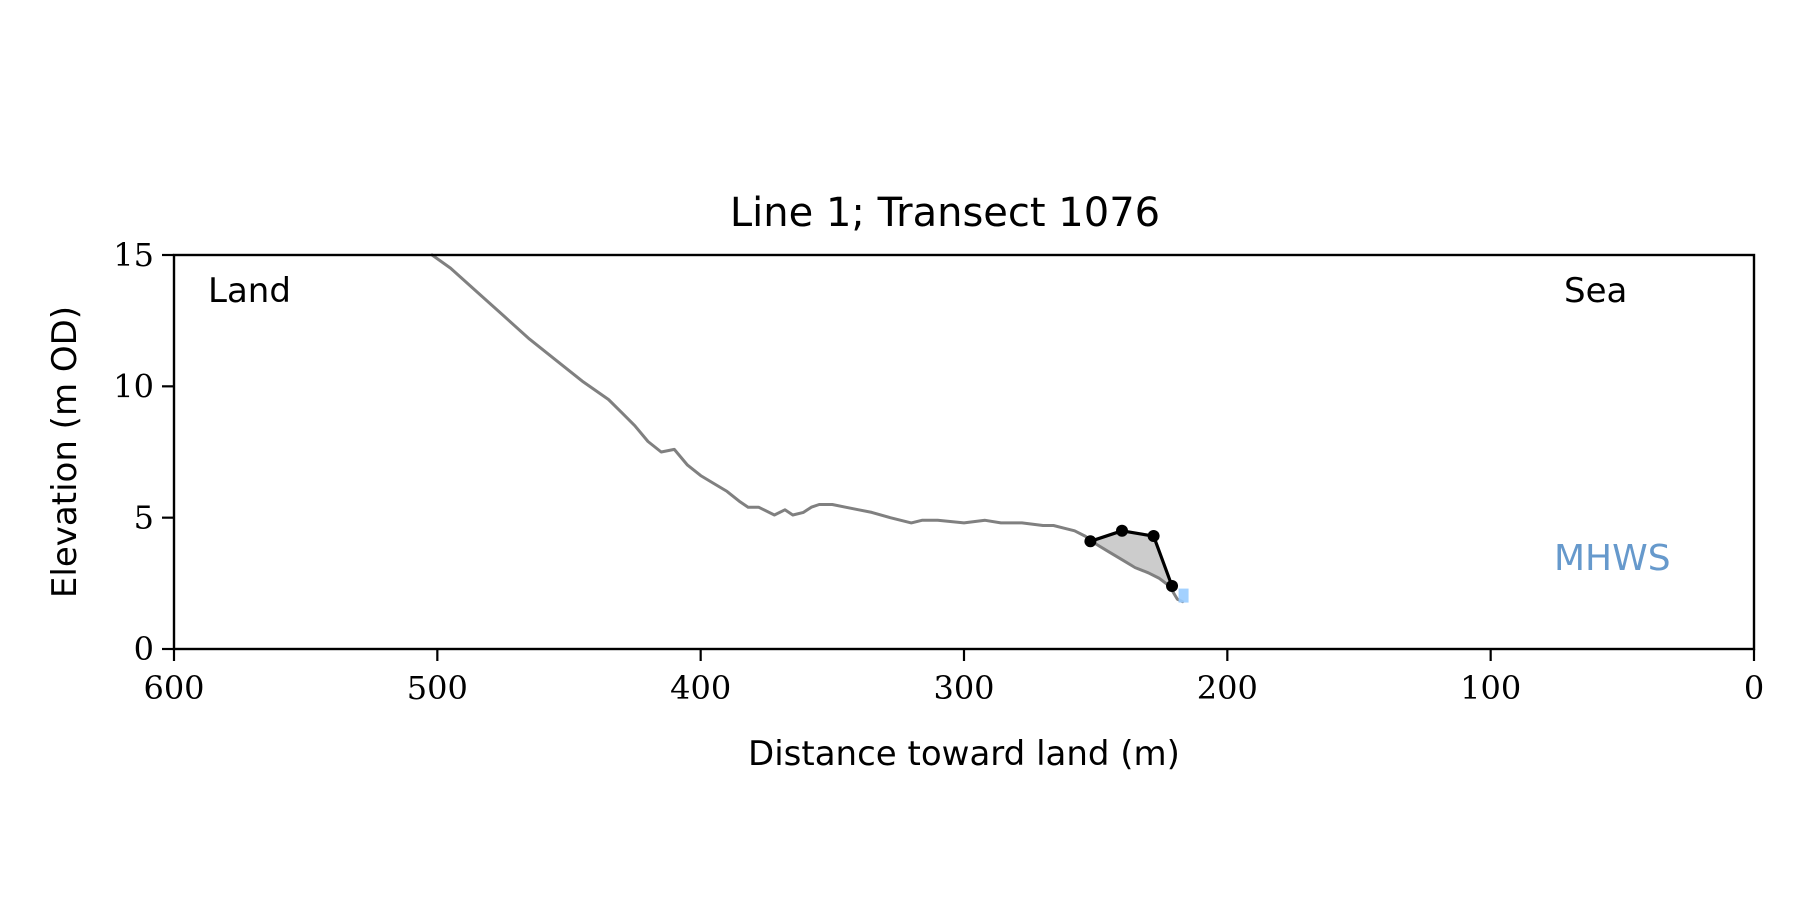 The image size is (1800, 905). Describe the element at coordinates (1490, 688) in the screenshot. I see `x-tick-label: 100` at that location.